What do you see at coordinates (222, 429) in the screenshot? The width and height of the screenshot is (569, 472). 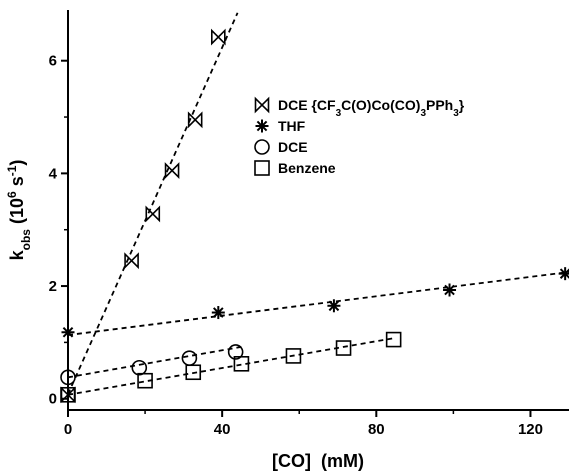 I see `x-tick-label: 40` at bounding box center [222, 429].